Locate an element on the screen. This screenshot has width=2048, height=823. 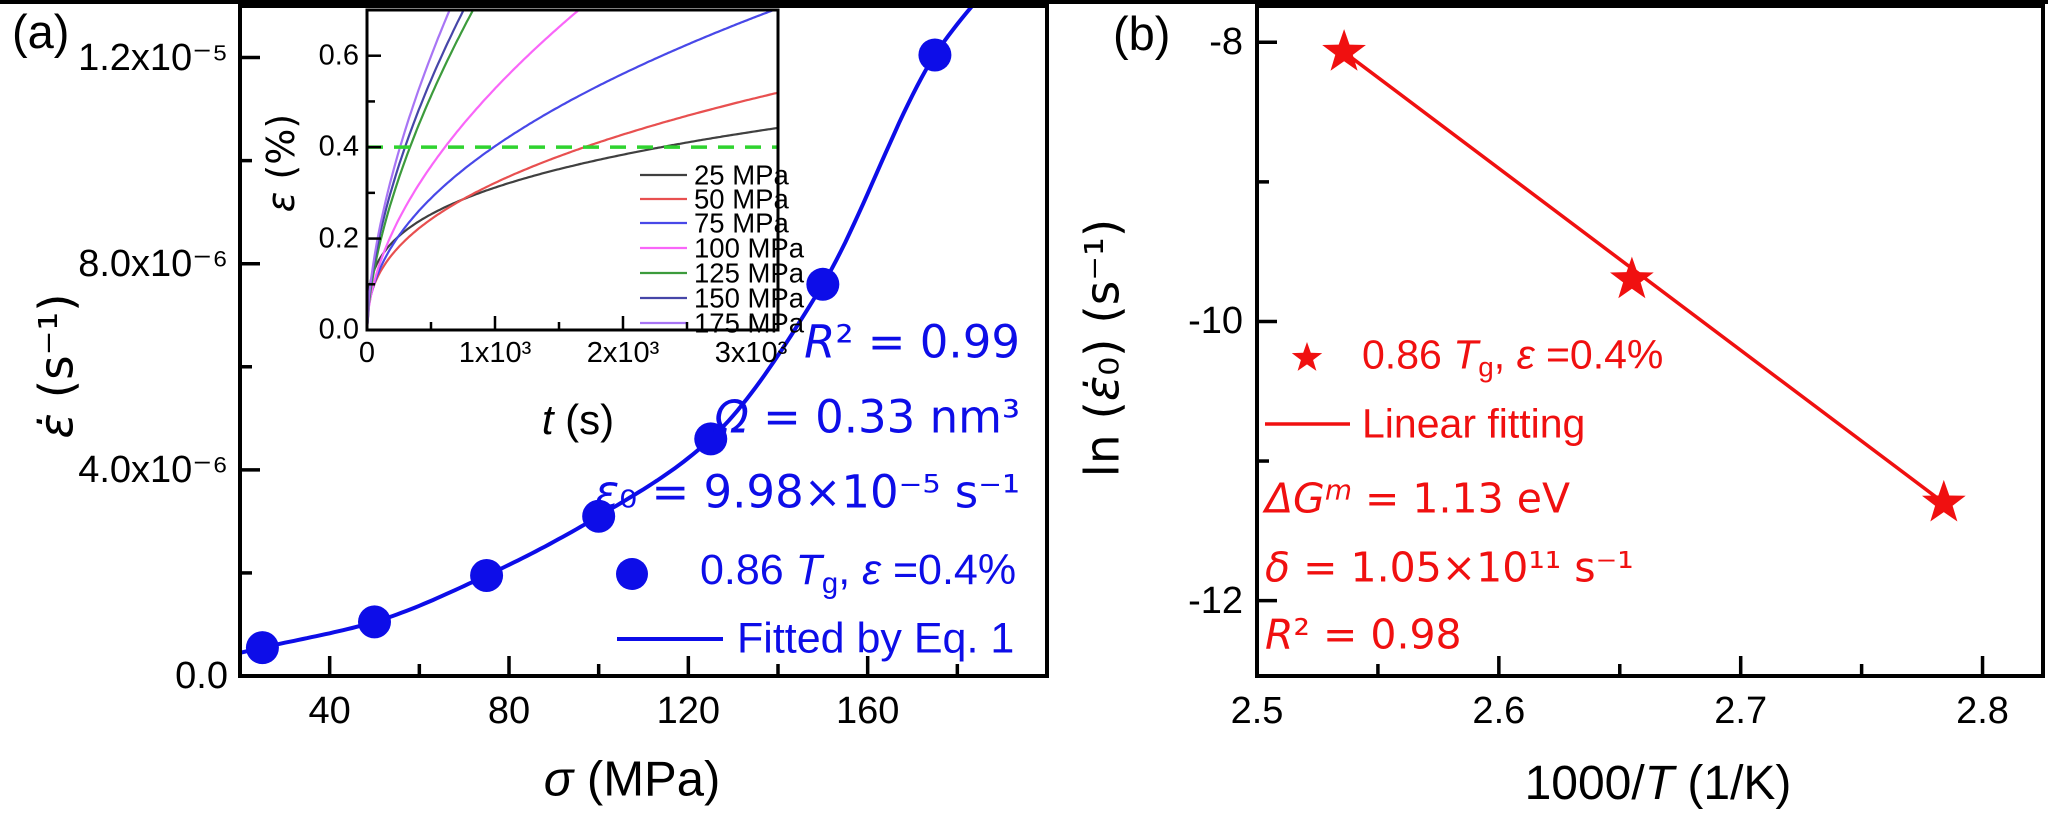
panel-b-y-tick-label--10: -10 is located at coordinates (1215, 321).